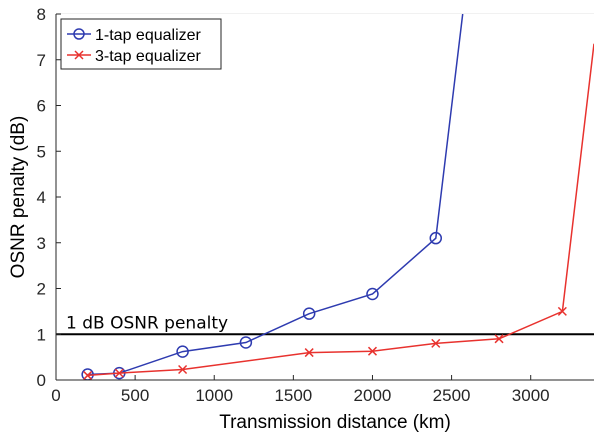 The image size is (594, 440). What do you see at coordinates (41, 60) in the screenshot?
I see `y-tick-label: 7` at bounding box center [41, 60].